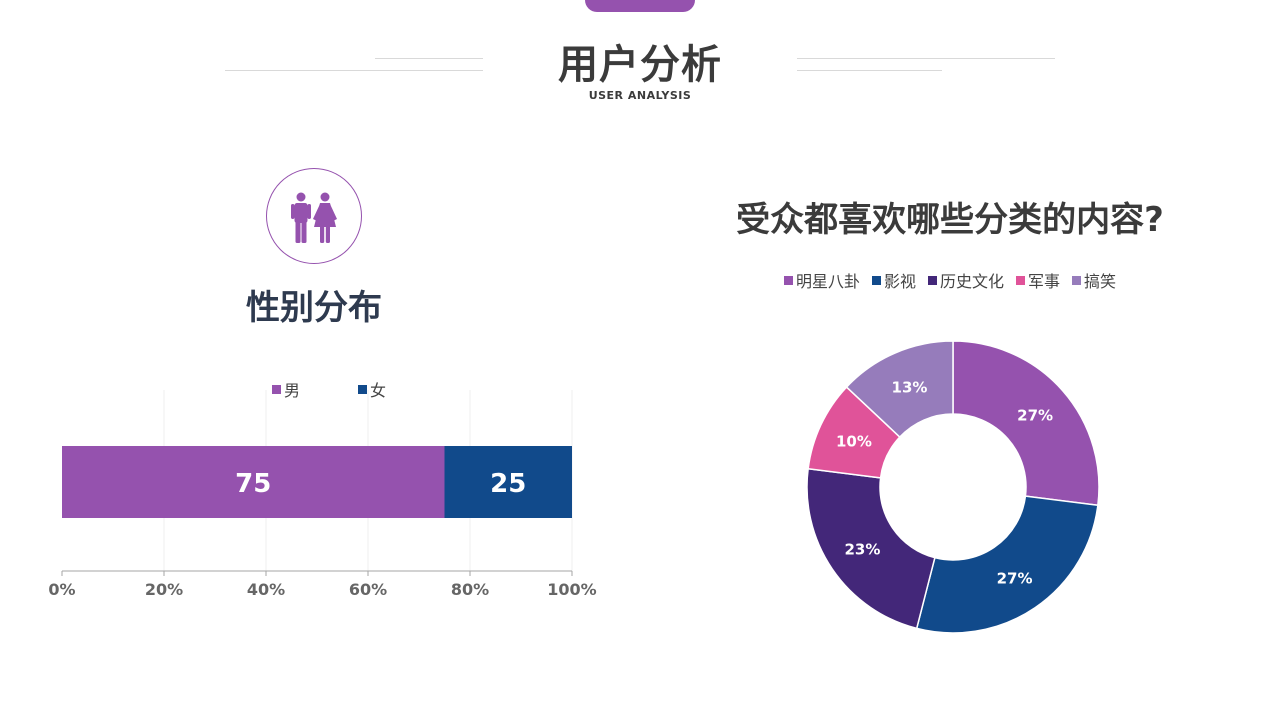  Describe the element at coordinates (640, 95) in the screenshot. I see `page-subtitle: USER ANALYSIS` at that location.